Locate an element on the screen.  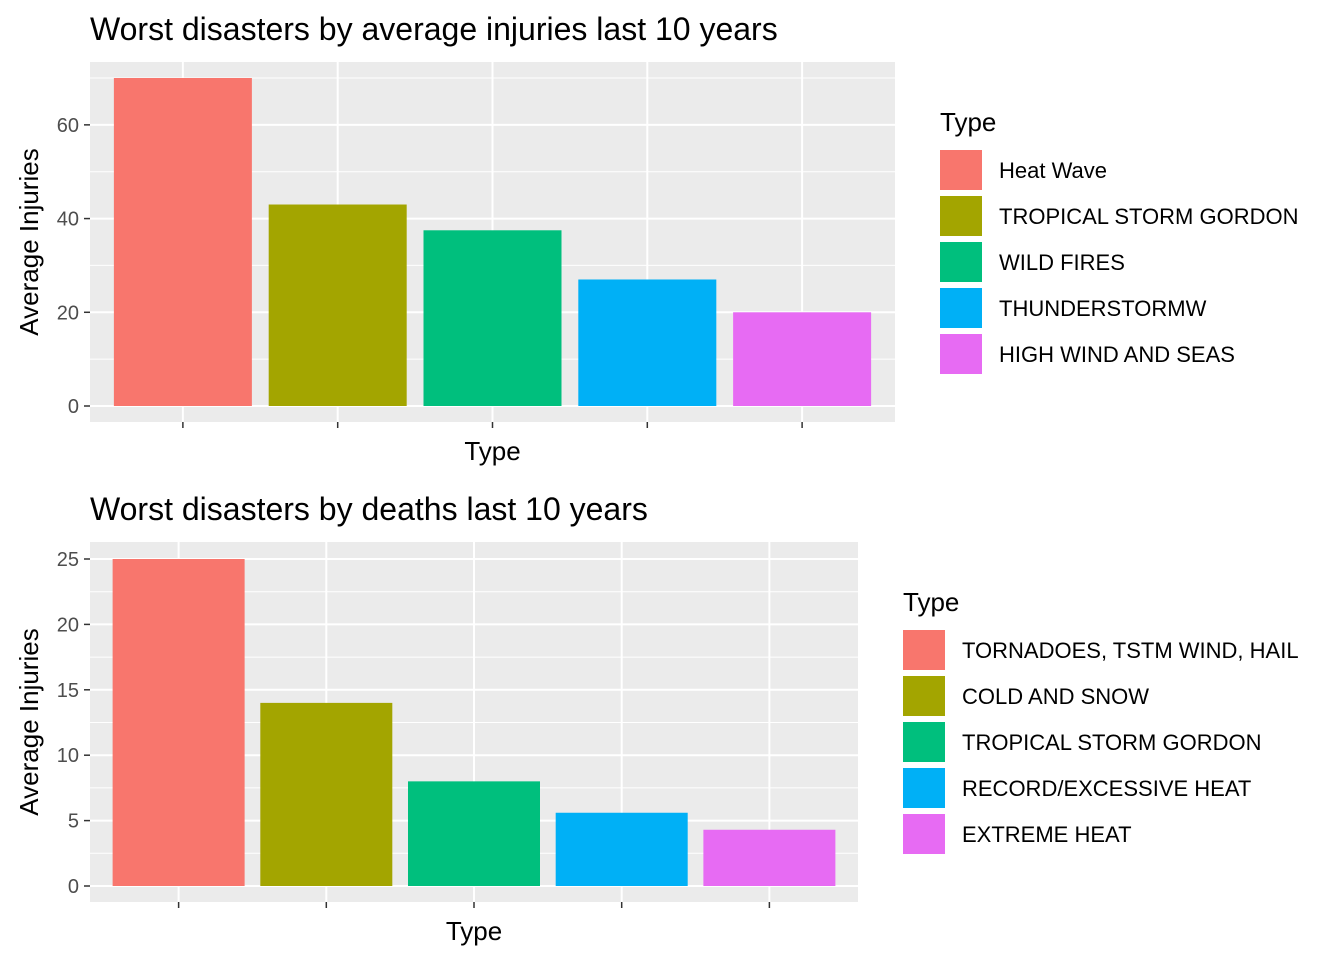
chart-title: Worst disasters by deaths last 10 years is located at coordinates (369, 509).